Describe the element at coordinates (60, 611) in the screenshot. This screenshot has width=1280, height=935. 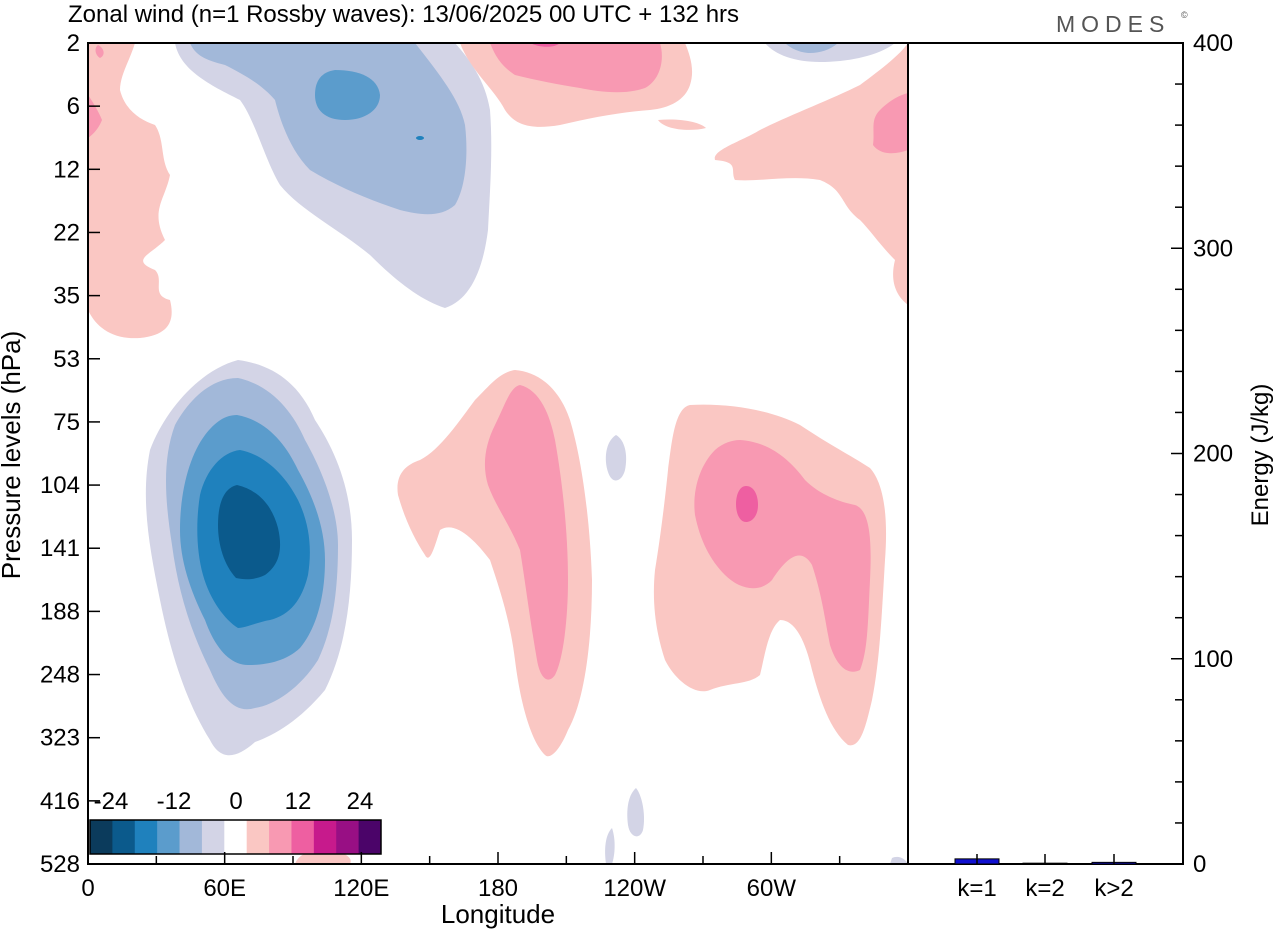
I see `y-tick-label: 188` at that location.